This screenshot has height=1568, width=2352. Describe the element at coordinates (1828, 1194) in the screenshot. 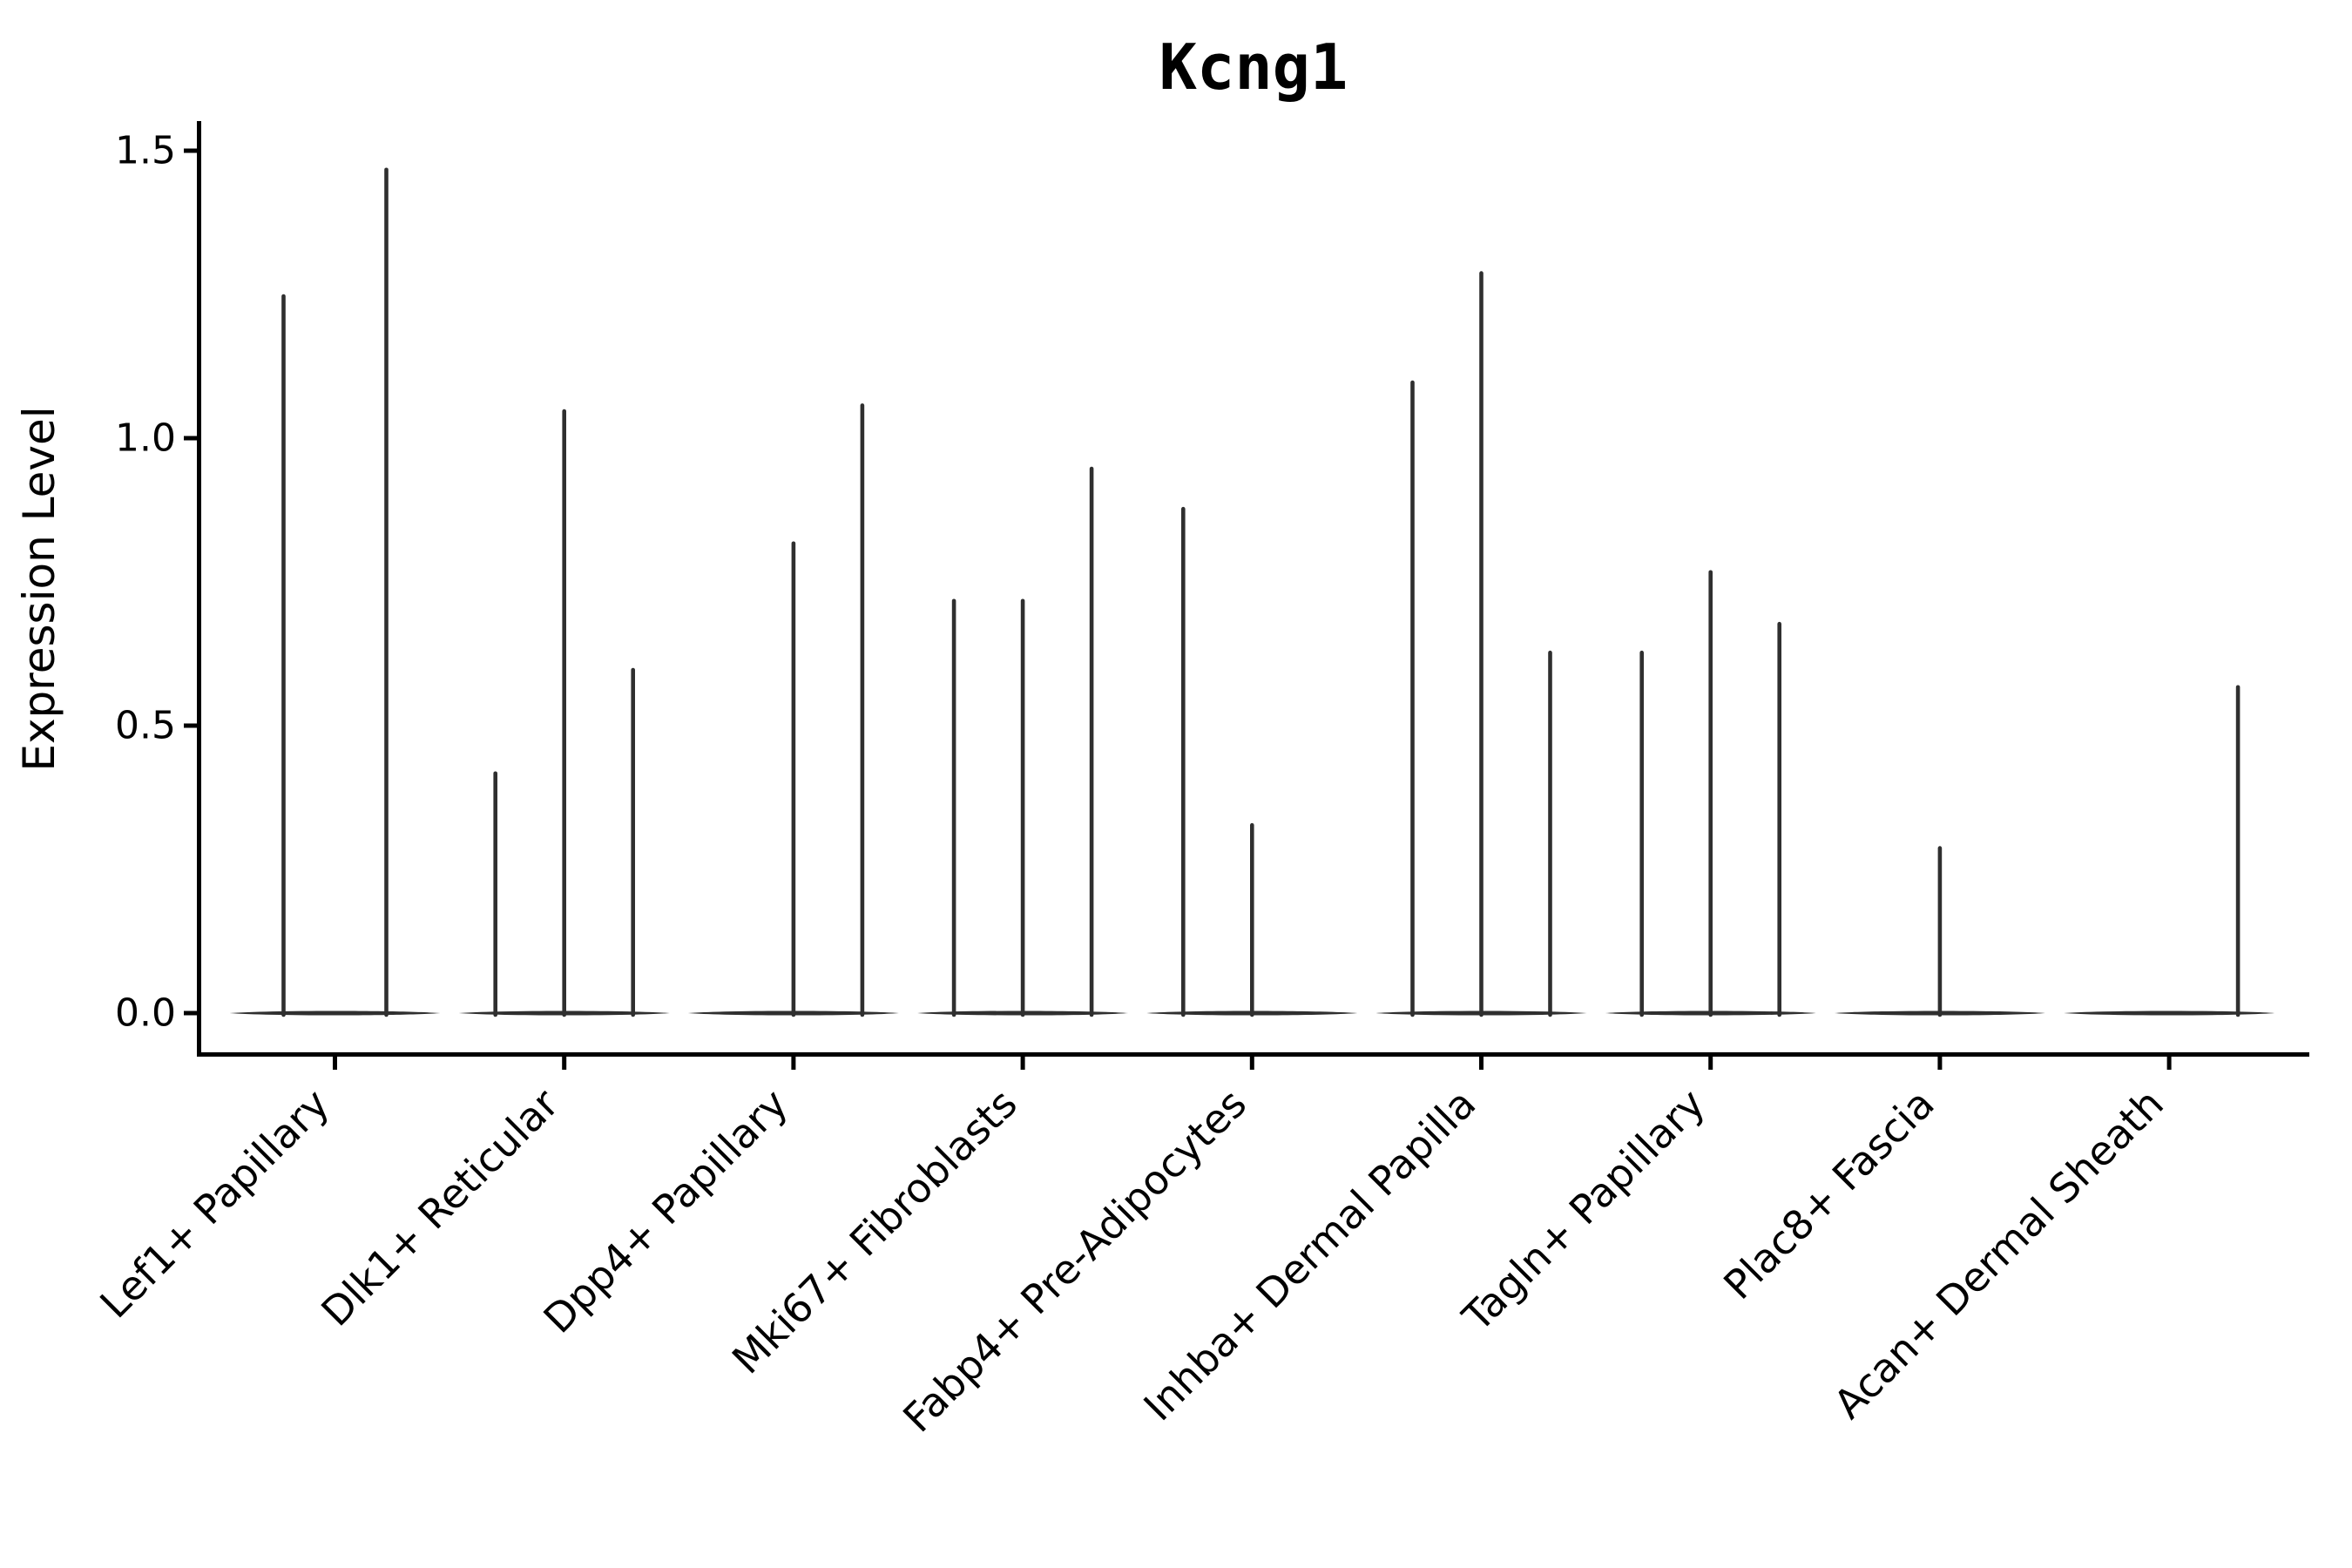

I see `x-tick-label: Plac8+ Fascia` at that location.